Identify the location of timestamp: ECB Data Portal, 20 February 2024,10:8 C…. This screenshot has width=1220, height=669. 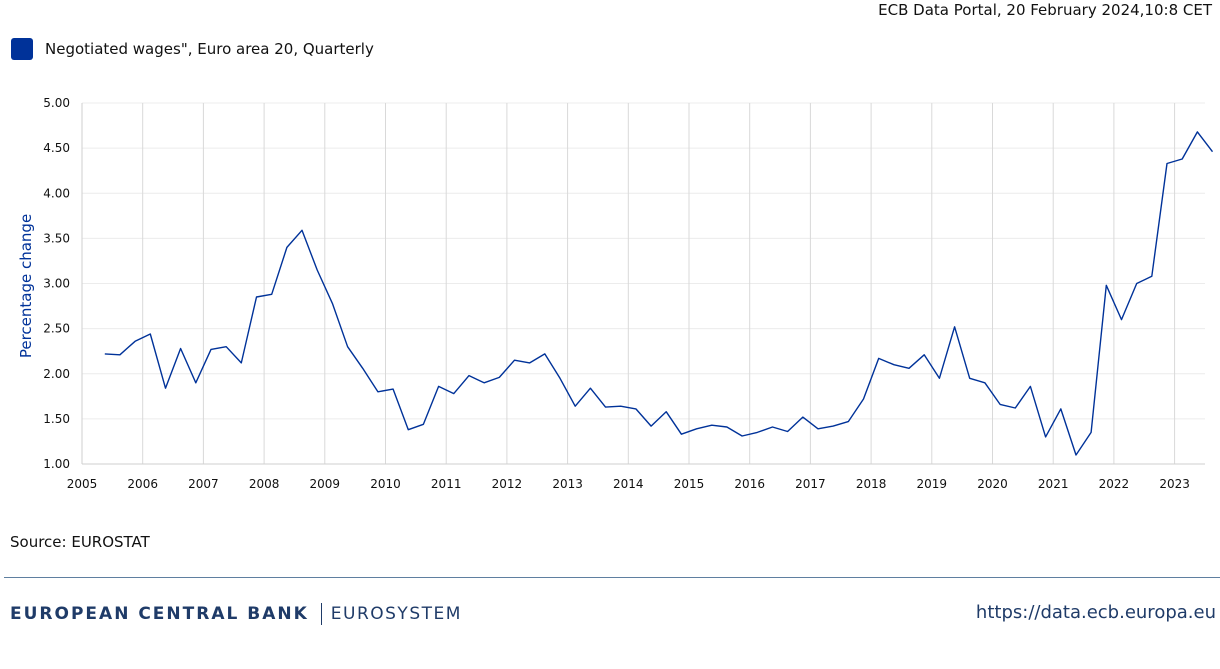
(1045, 10).